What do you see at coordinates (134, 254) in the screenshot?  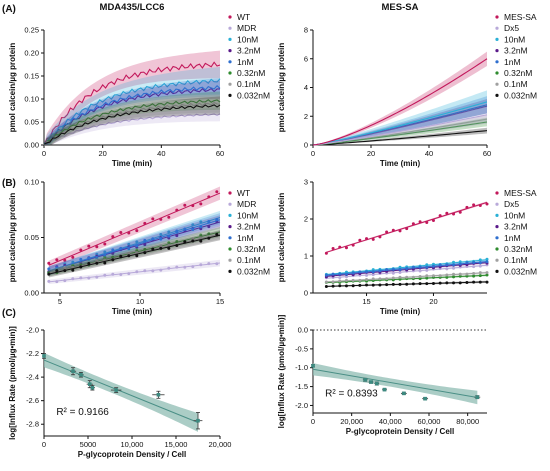 I see `fit-line-0-032nM` at bounding box center [134, 254].